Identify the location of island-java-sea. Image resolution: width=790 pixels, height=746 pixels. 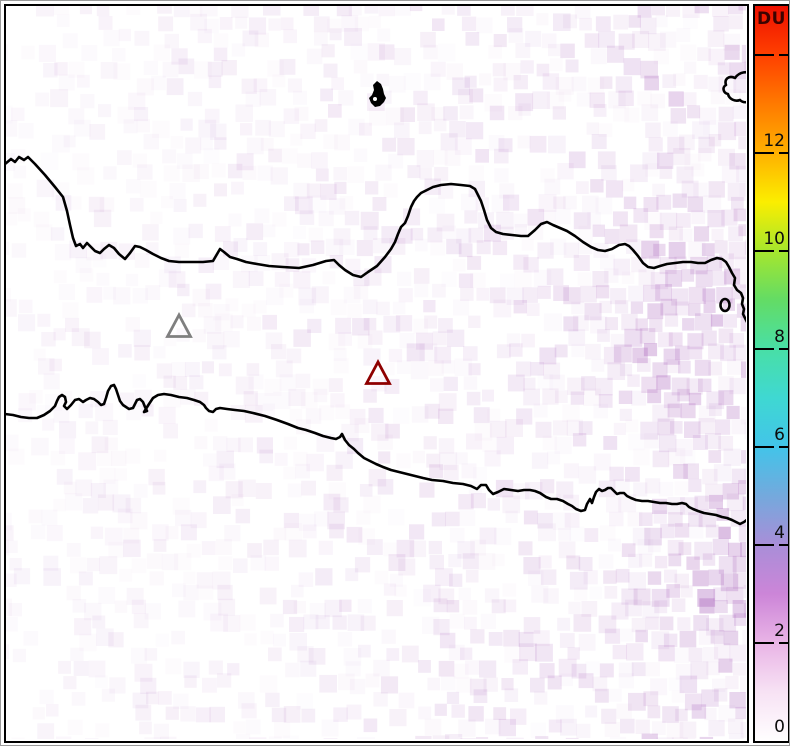
(377, 94).